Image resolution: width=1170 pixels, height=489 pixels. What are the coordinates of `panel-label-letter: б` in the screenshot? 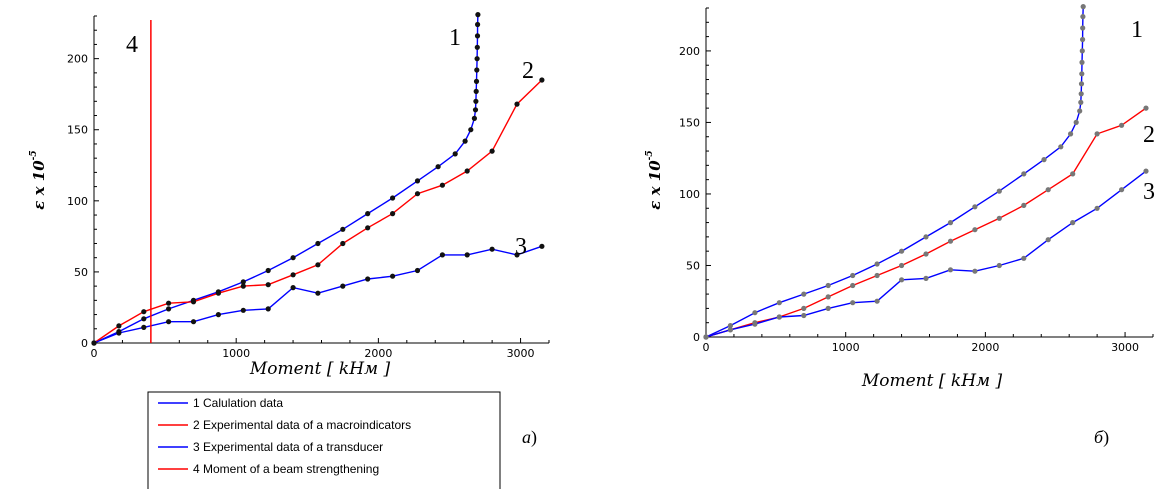 It's located at (1099, 437).